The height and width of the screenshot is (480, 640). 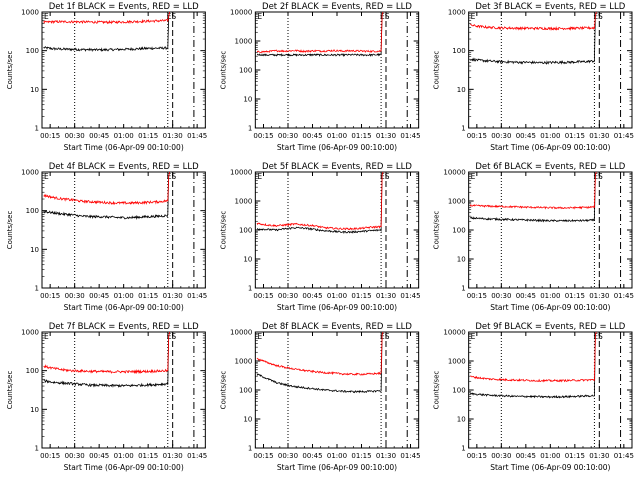 What do you see at coordinates (337, 167) in the screenshot?
I see `panel-title: Det 5f BLACK = Events, RED = LLD` at bounding box center [337, 167].